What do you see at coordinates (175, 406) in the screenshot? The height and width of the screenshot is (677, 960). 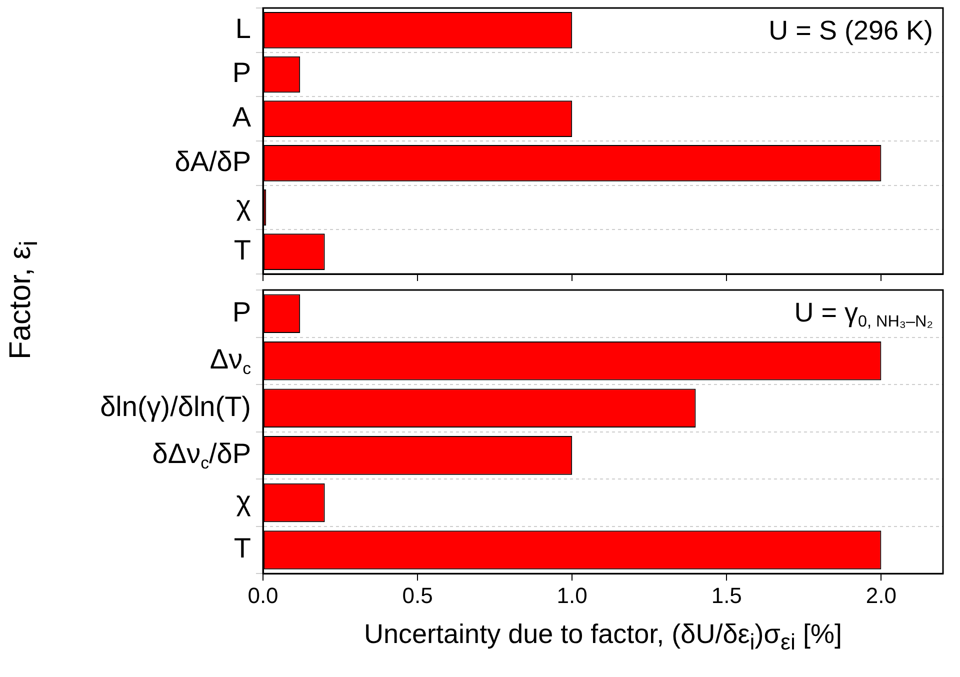 I see `y-tick-label: δln(γ)/δln(T)` at bounding box center [175, 406].